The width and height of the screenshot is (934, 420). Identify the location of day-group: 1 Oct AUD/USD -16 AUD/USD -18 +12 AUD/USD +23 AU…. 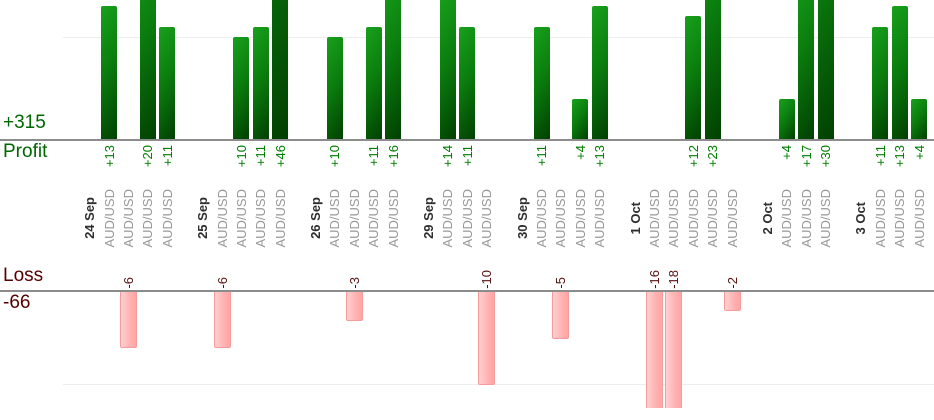
(683, 204).